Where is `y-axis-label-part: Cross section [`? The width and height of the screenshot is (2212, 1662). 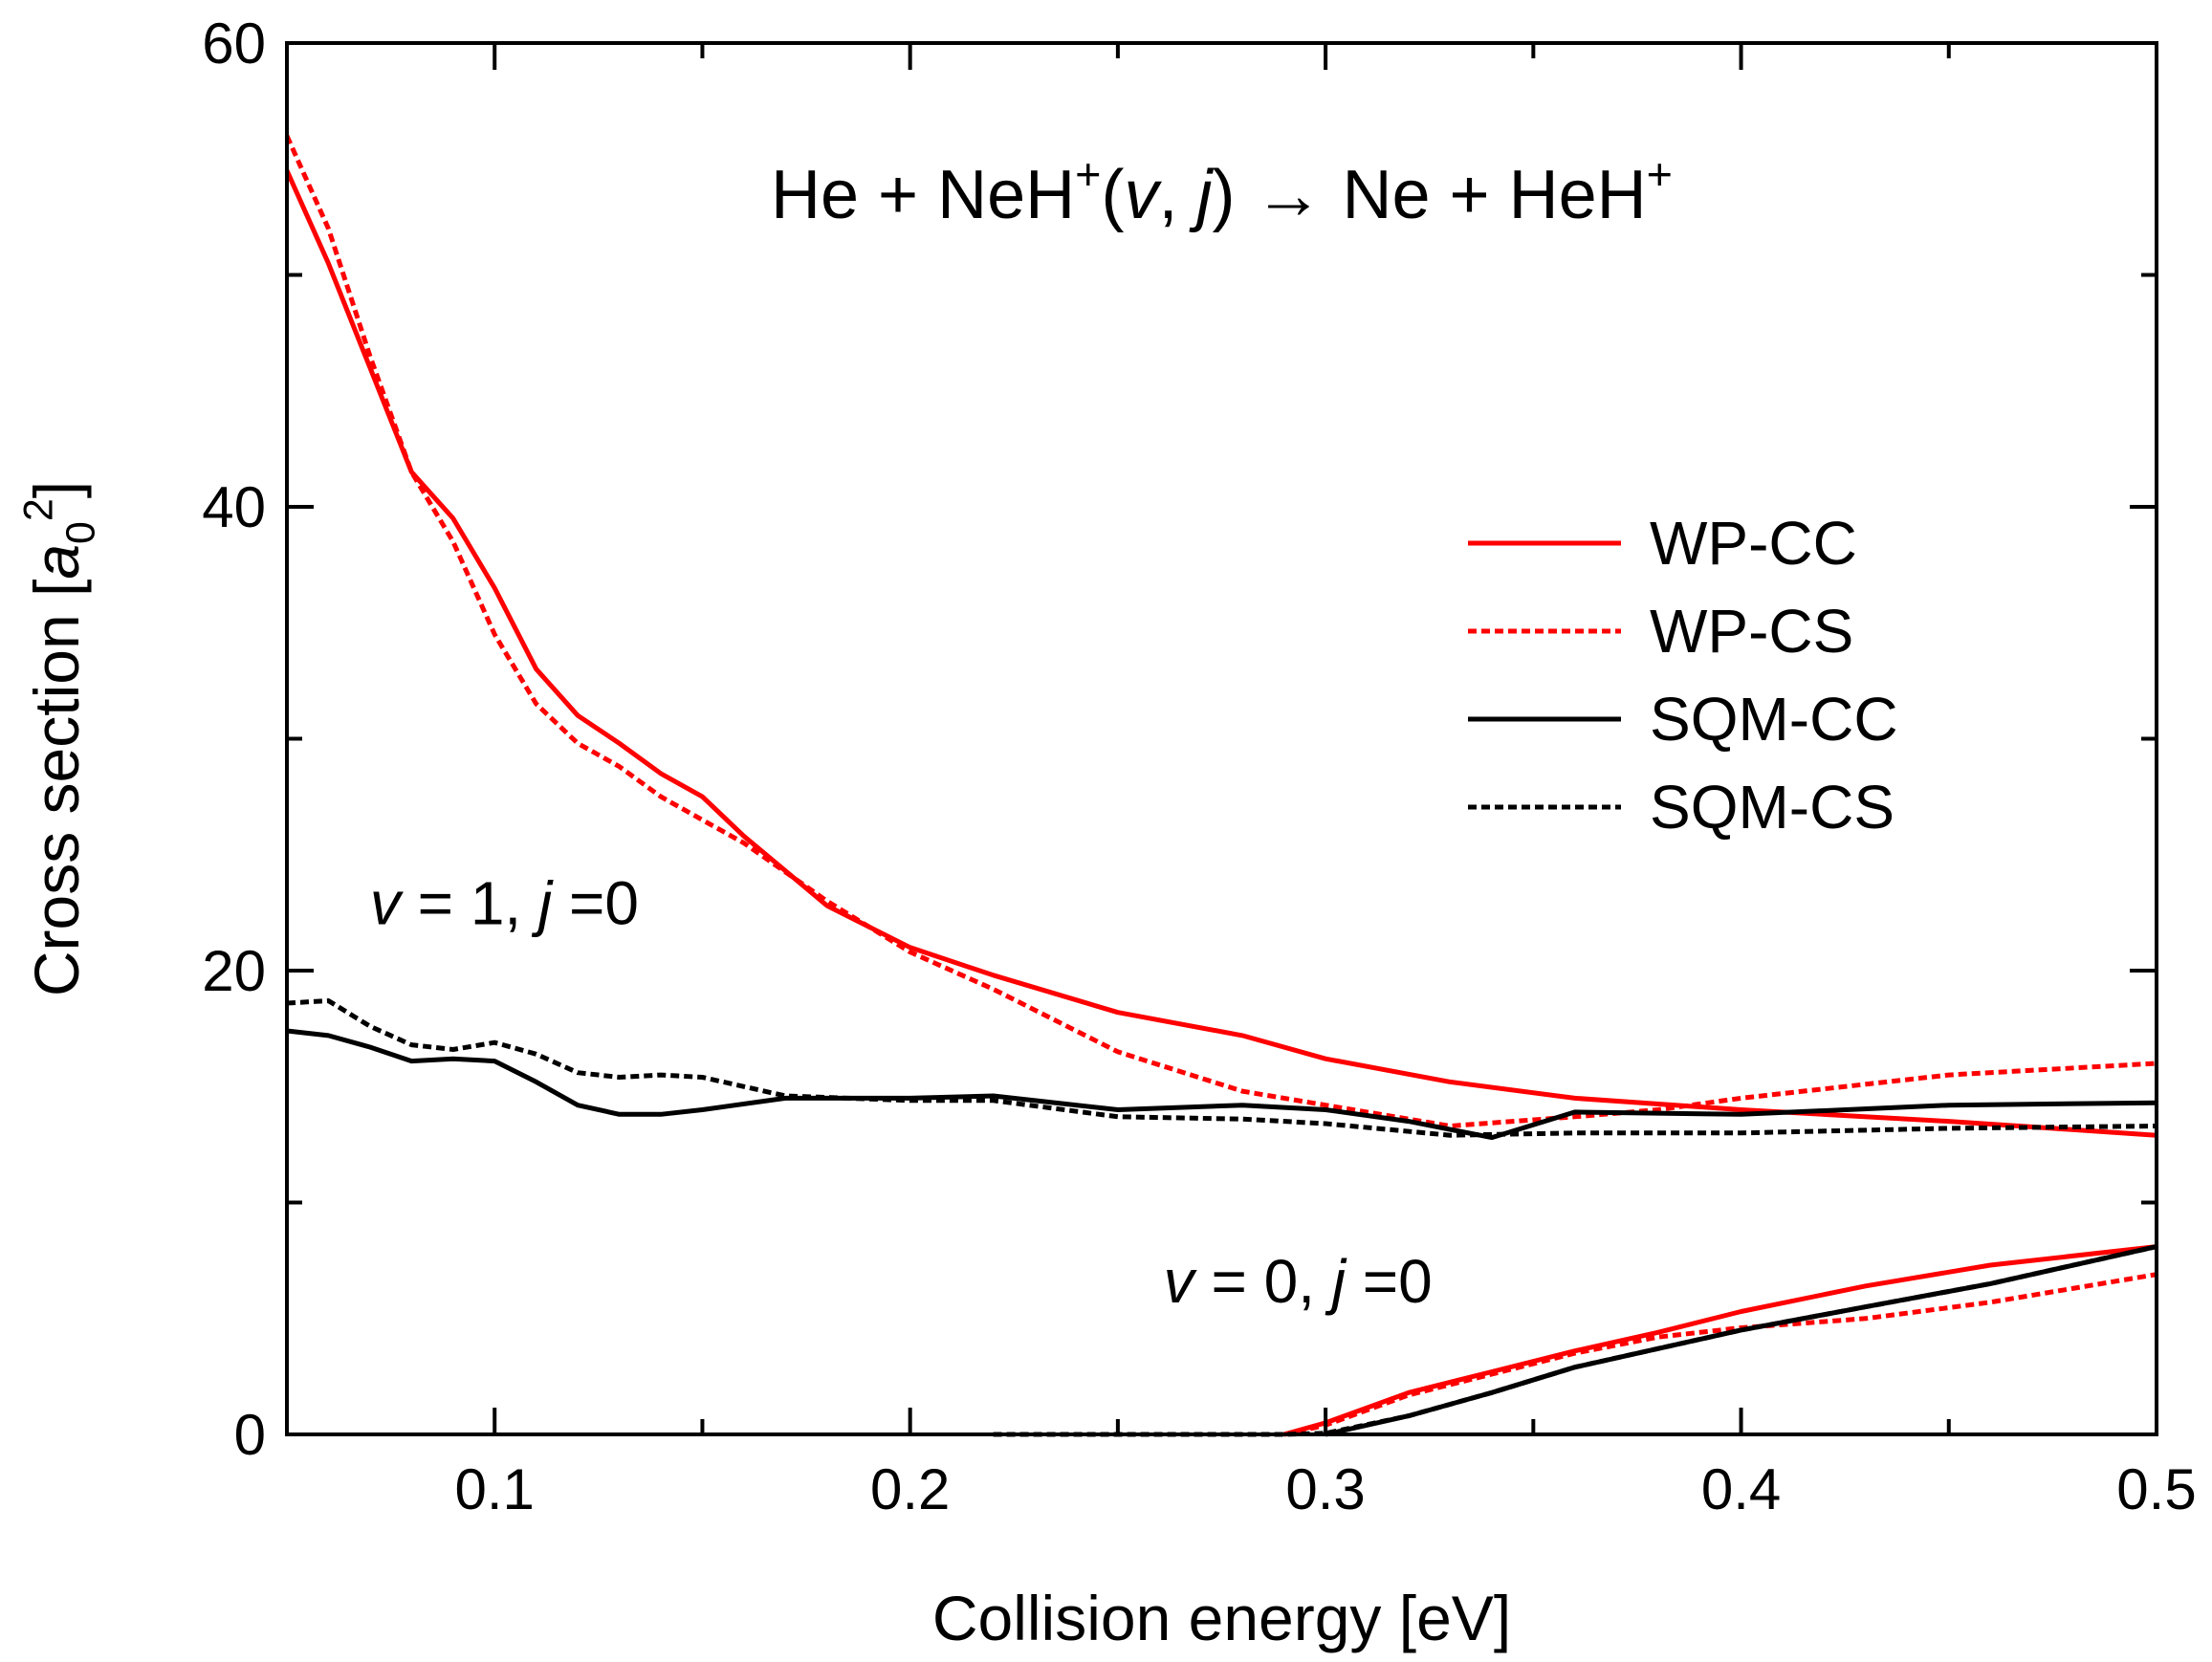
y-axis-label-part: Cross section [ is located at coordinates (56, 788).